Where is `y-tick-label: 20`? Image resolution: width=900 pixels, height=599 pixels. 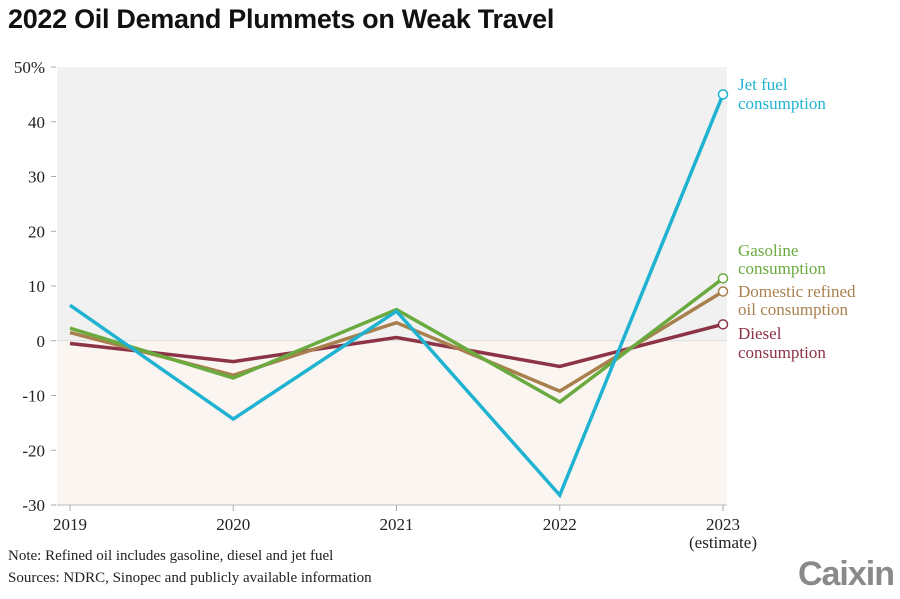 y-tick-label: 20 is located at coordinates (36, 231).